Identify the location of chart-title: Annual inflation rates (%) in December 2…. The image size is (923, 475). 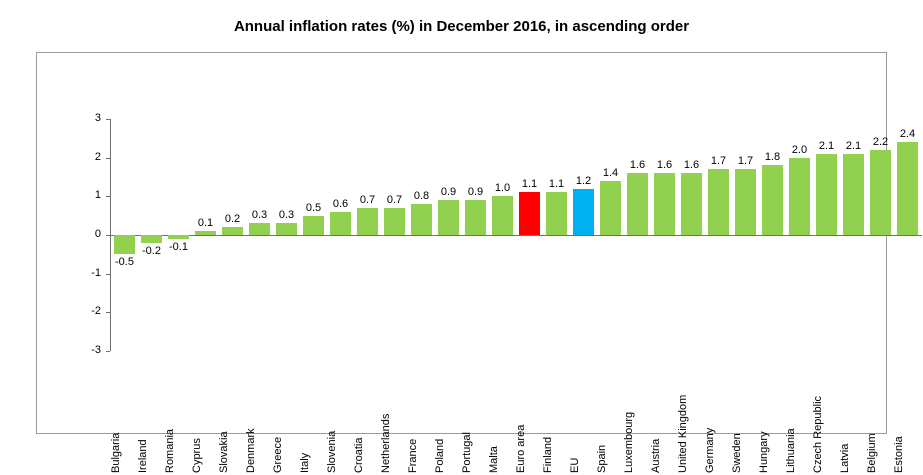
(461, 26).